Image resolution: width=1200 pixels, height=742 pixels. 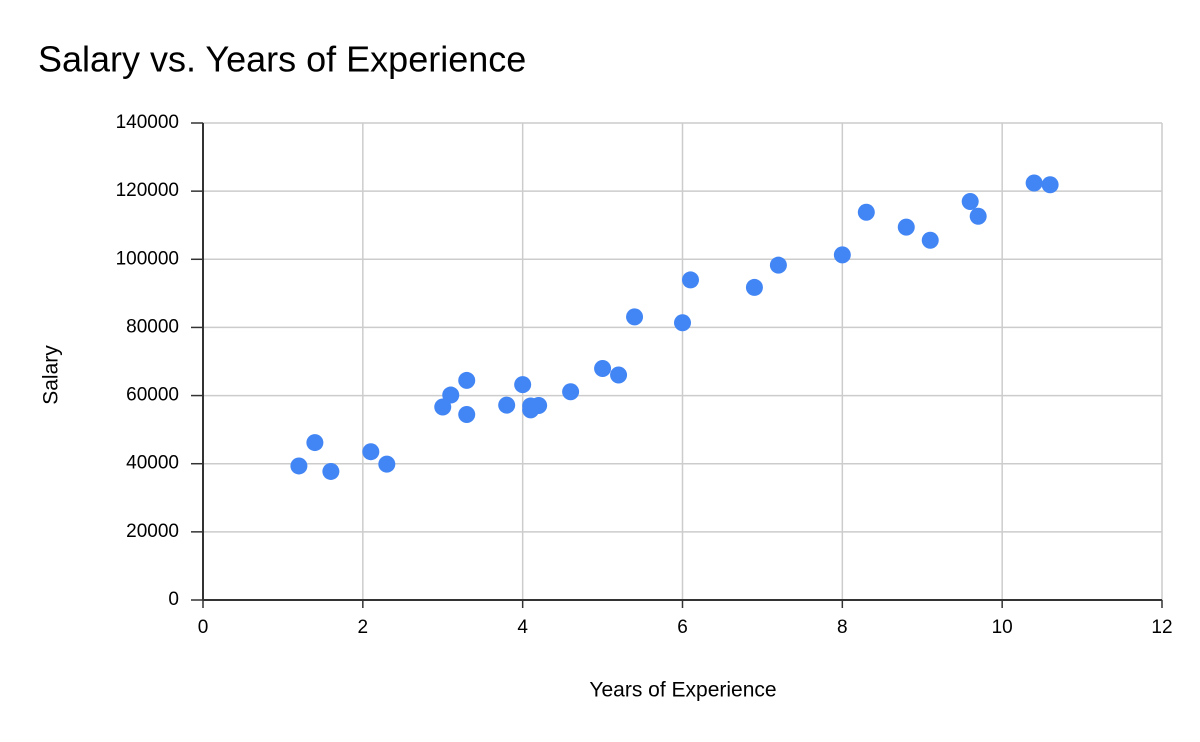 I want to click on x-tick-label: 10, so click(x=1002, y=627).